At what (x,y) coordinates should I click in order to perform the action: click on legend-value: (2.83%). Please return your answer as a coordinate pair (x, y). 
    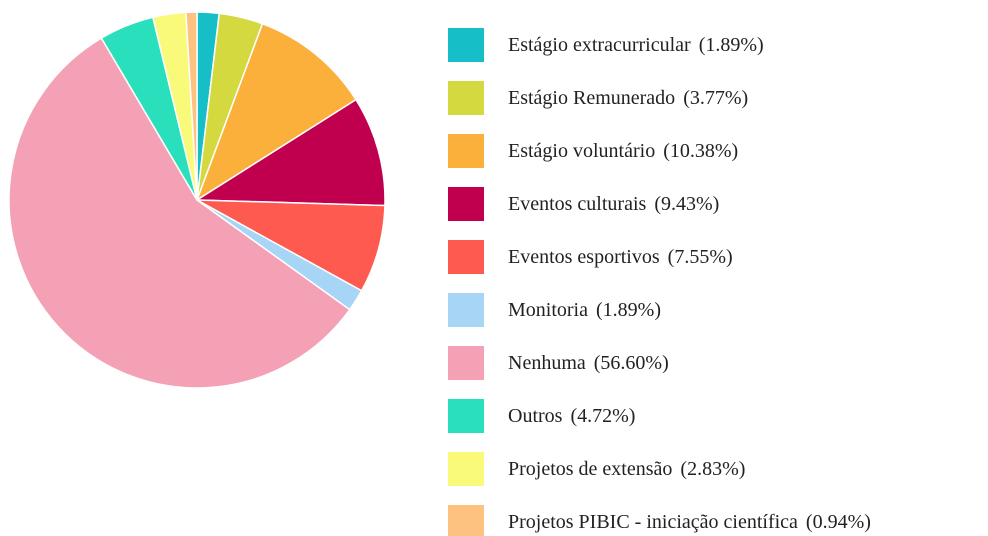
    Looking at the image, I should click on (712, 469).